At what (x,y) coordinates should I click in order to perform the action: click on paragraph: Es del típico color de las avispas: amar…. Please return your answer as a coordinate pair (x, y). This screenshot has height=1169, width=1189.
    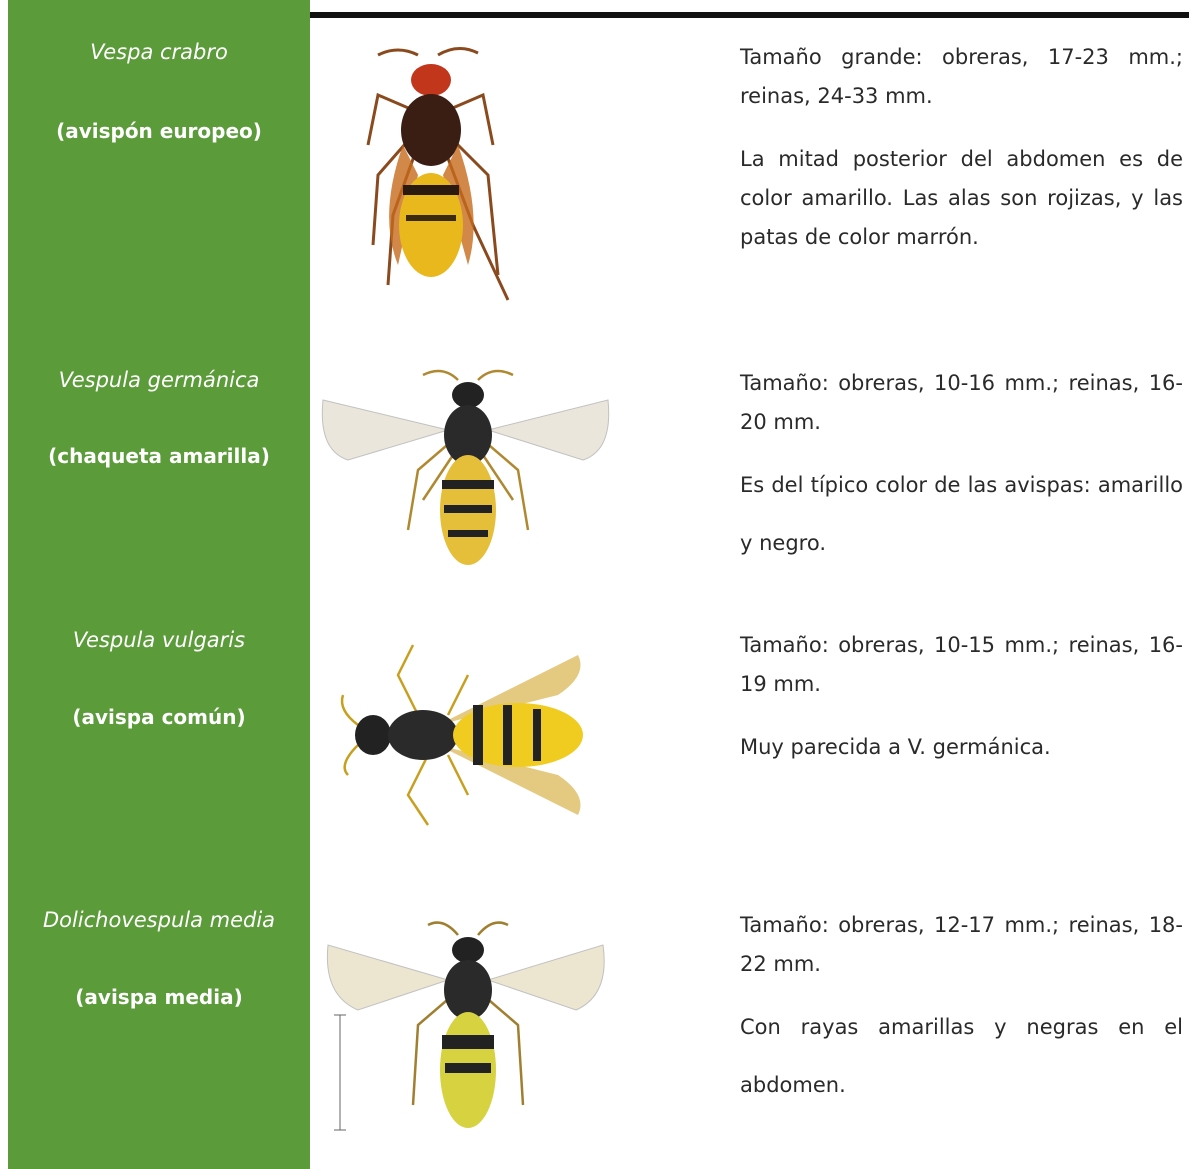
    Looking at the image, I should click on (961, 514).